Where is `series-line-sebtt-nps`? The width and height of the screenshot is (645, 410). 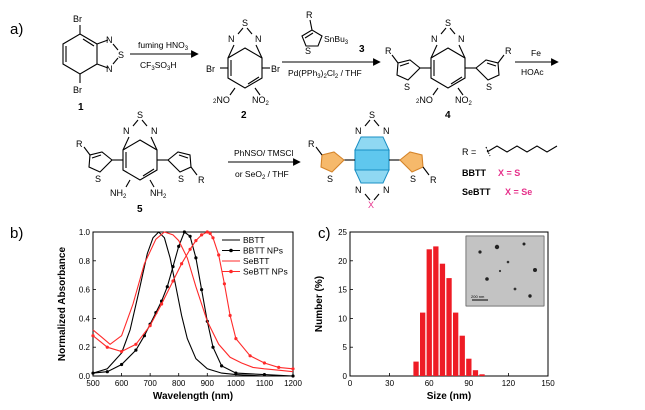
series-line-sebtt-nps is located at coordinates (193, 300).